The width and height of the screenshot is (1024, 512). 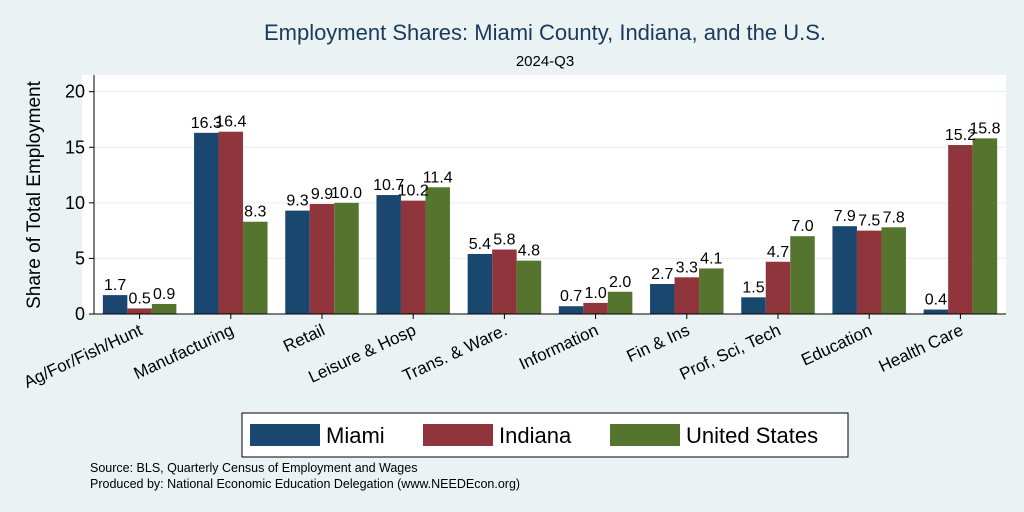 What do you see at coordinates (535, 435) in the screenshot?
I see `legend-label-indiana: Indiana` at bounding box center [535, 435].